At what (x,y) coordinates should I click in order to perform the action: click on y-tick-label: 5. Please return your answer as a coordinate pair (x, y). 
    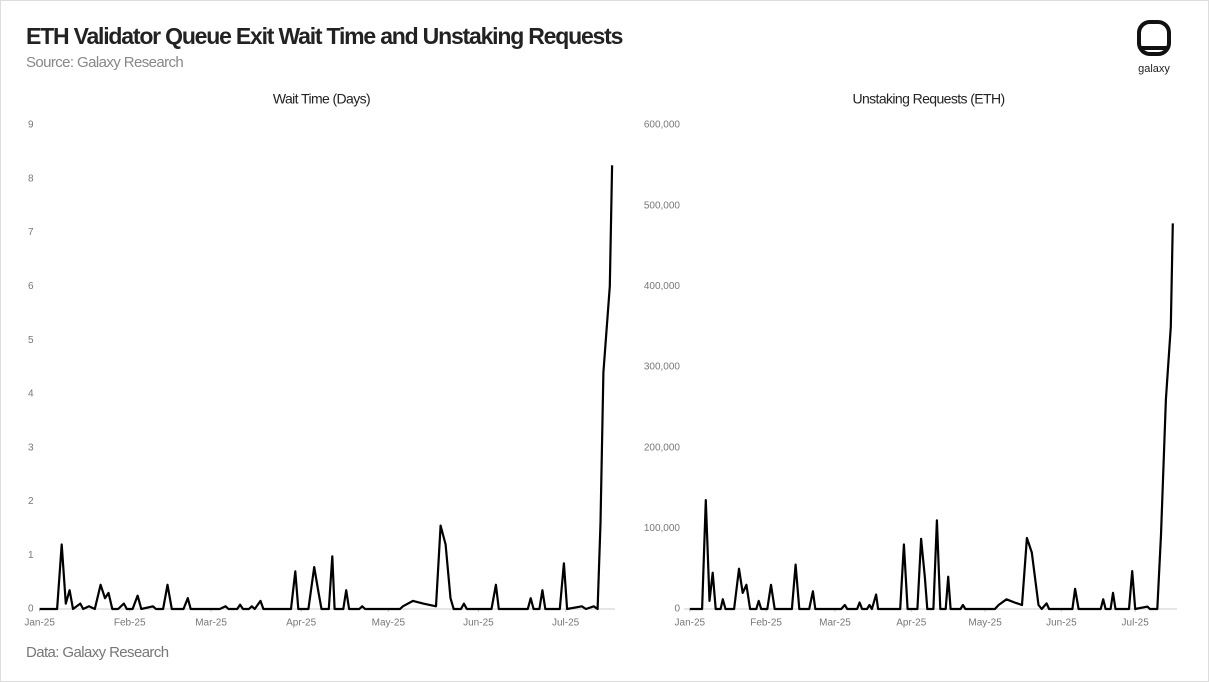
    Looking at the image, I should click on (31, 340).